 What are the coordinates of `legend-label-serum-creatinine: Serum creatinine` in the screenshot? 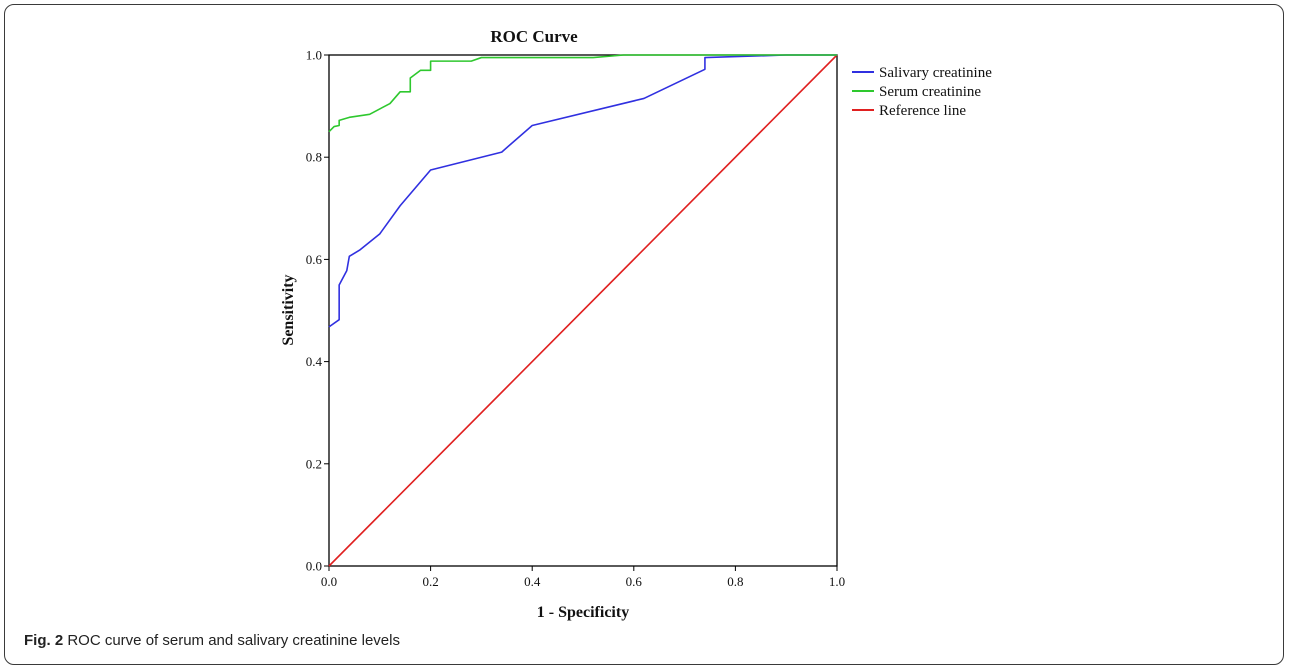 It's located at (930, 92).